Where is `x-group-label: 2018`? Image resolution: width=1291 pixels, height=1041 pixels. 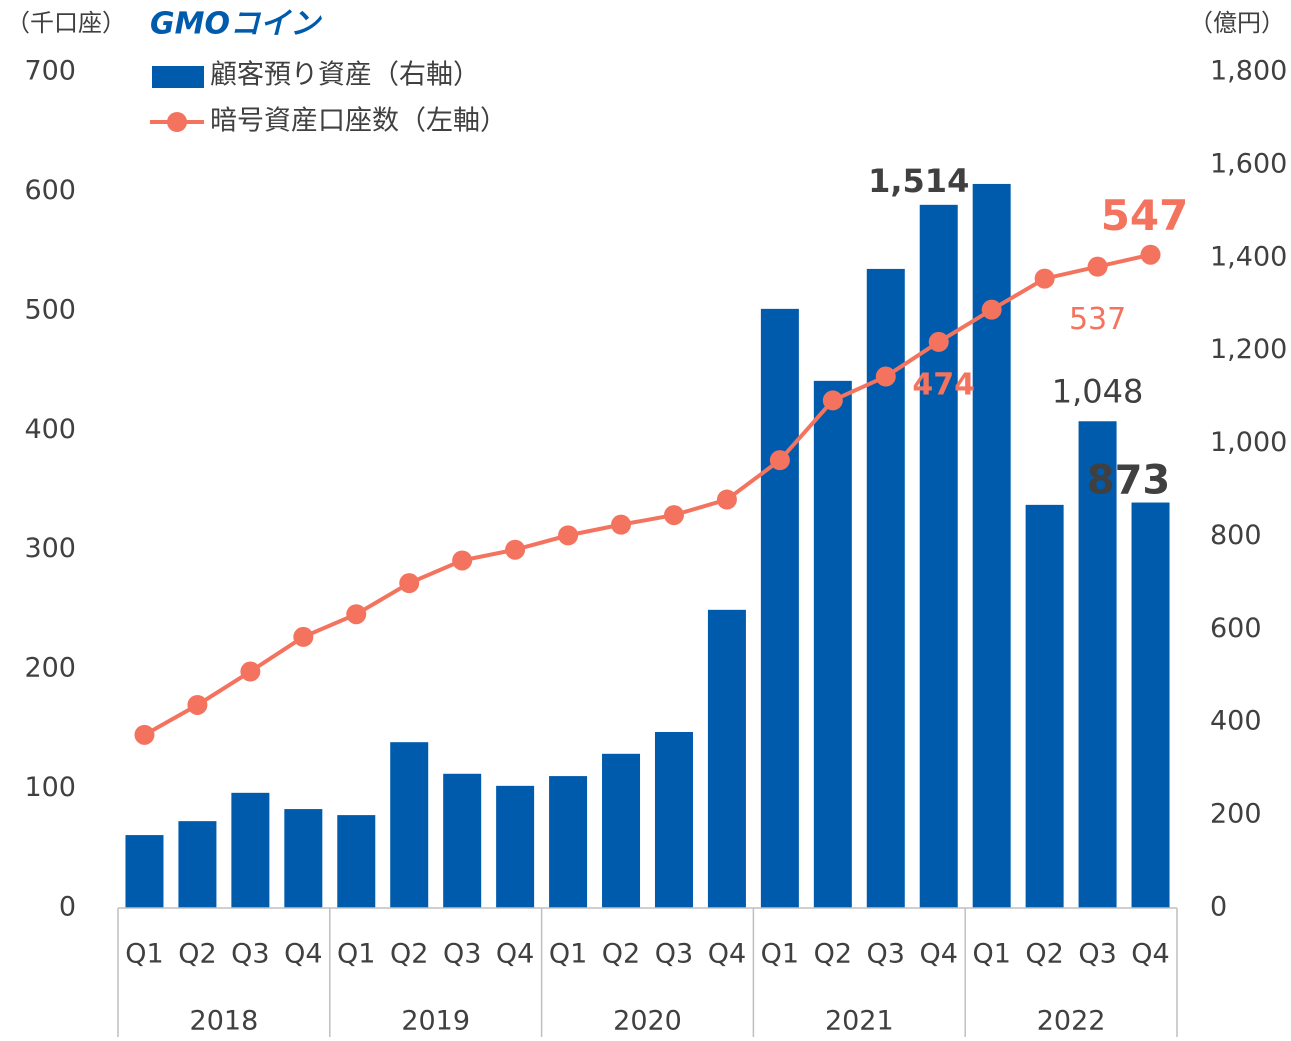
x-group-label: 2018 is located at coordinates (224, 1021).